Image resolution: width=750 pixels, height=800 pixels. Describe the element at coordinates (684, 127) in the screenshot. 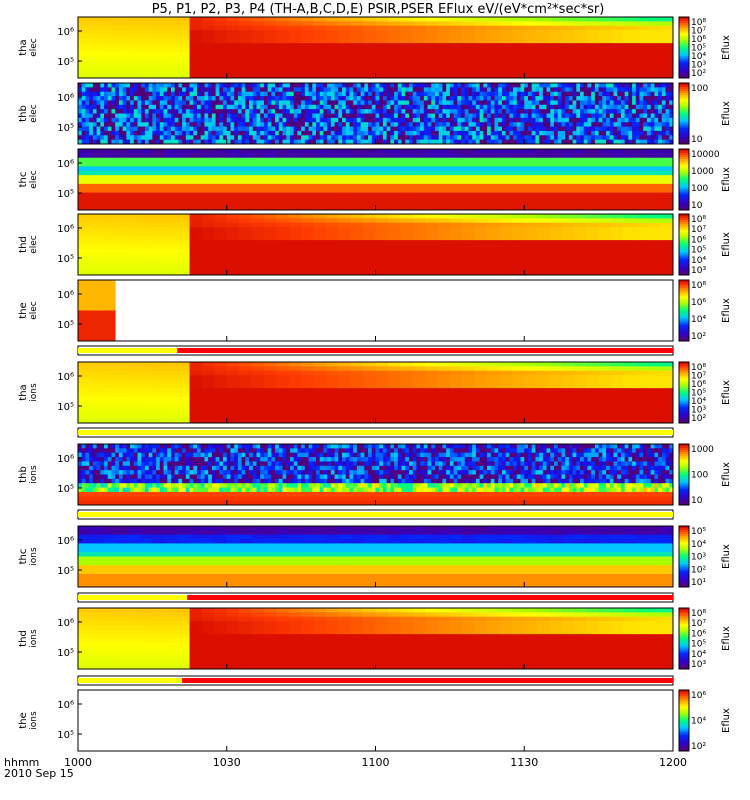

I see `colorbar-step` at that location.